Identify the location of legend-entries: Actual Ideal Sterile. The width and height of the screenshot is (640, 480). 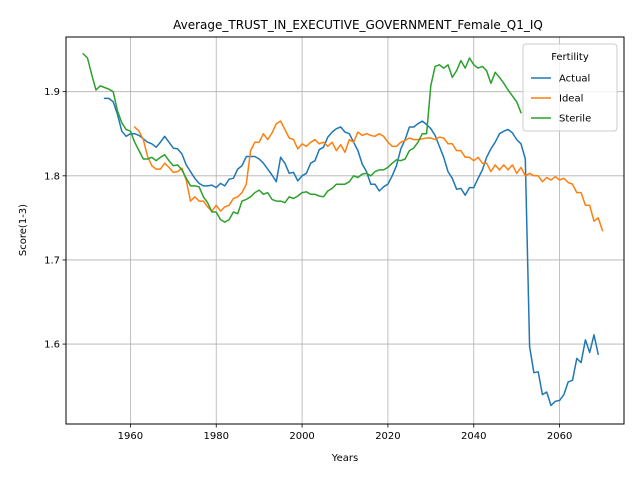
(561, 99).